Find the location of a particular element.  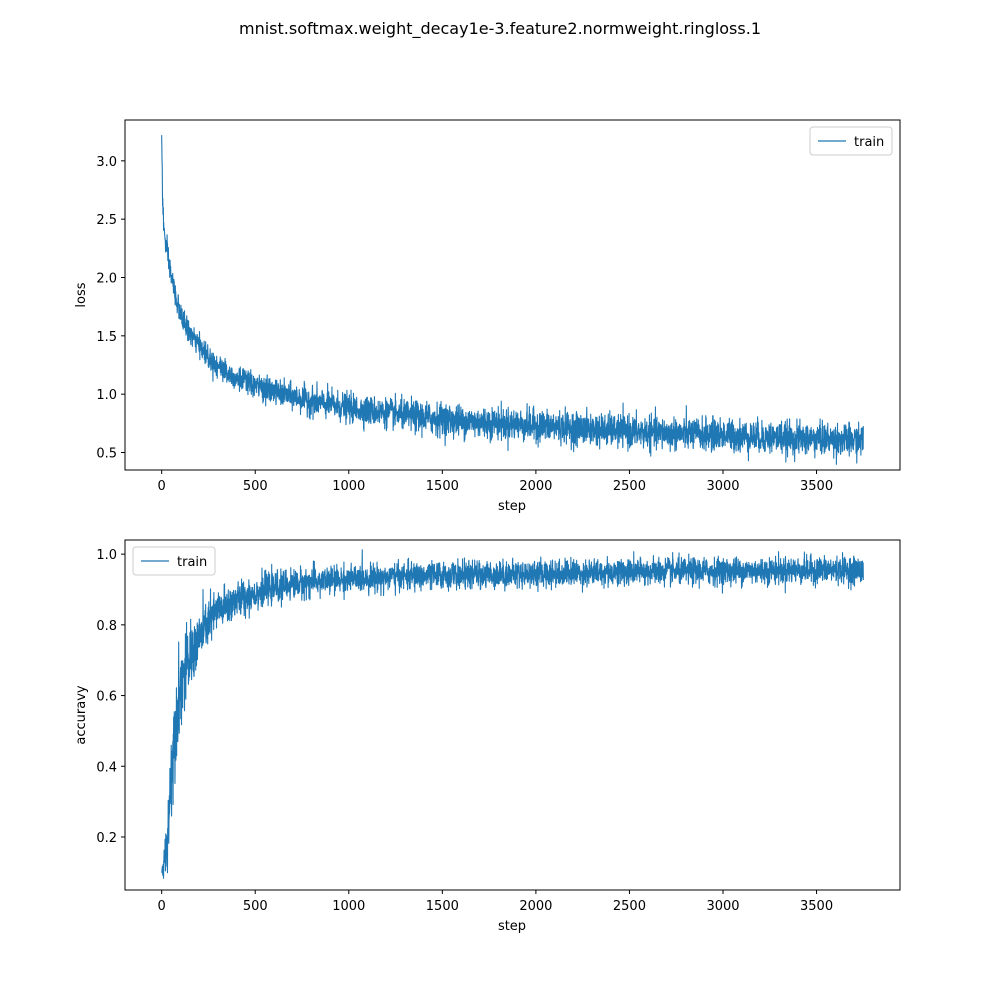

accuracy-y-tick-label: 0.6 is located at coordinates (106, 697).